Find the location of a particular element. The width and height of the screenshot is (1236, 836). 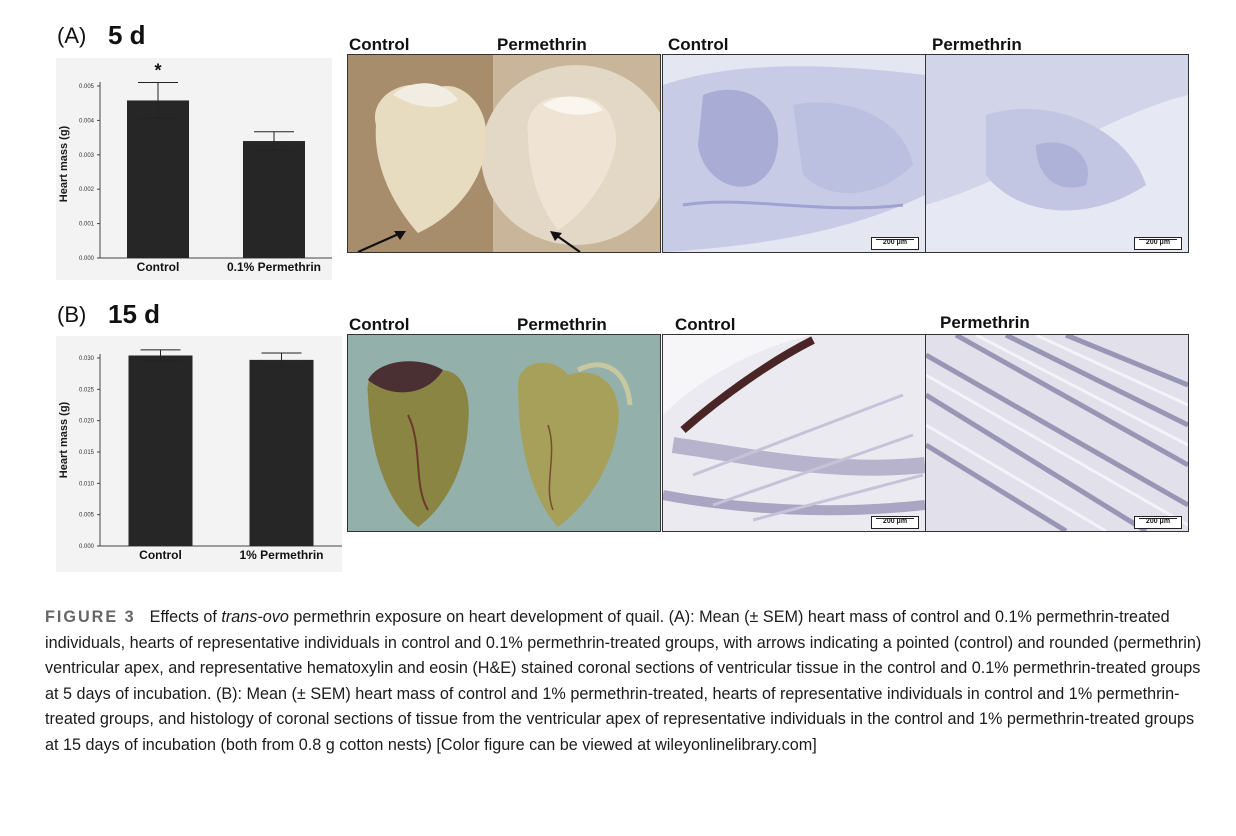

chart-a-ytick-label-0: 0.000 is located at coordinates (87, 259).